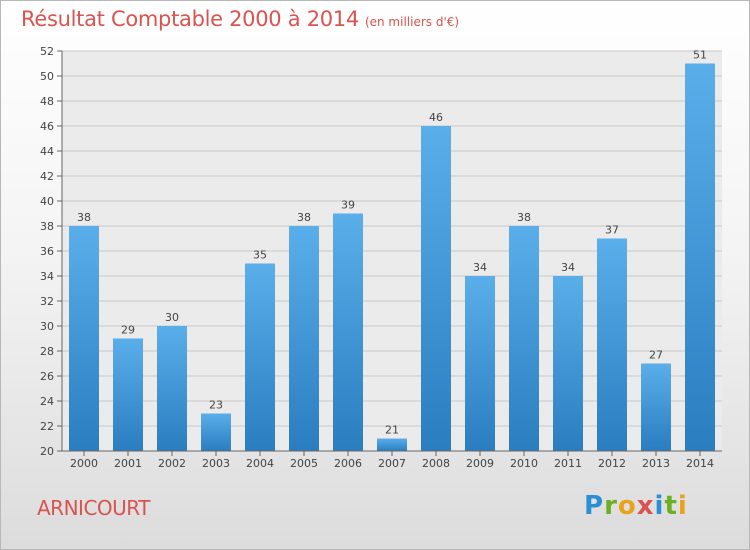 This screenshot has height=550, width=750. What do you see at coordinates (47, 301) in the screenshot?
I see `y-tick-label: 32` at bounding box center [47, 301].